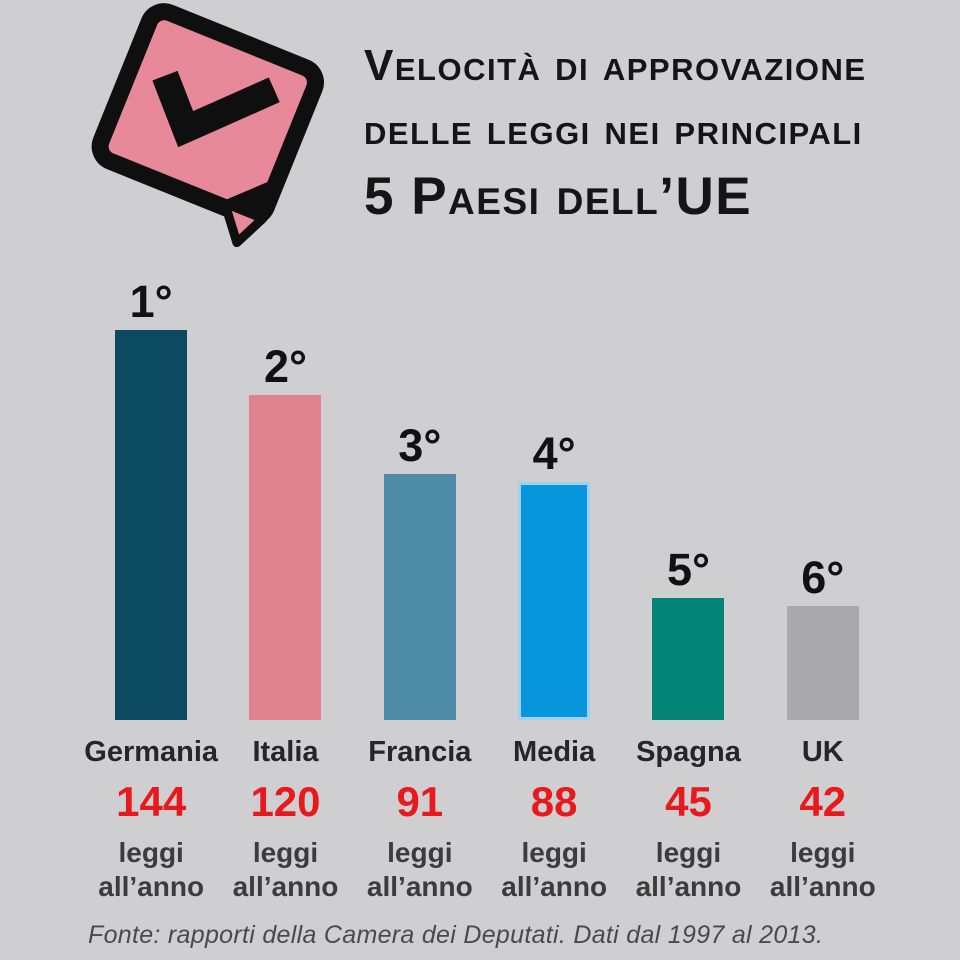 This screenshot has height=960, width=960. I want to click on rank-label: 5°, so click(688, 569).